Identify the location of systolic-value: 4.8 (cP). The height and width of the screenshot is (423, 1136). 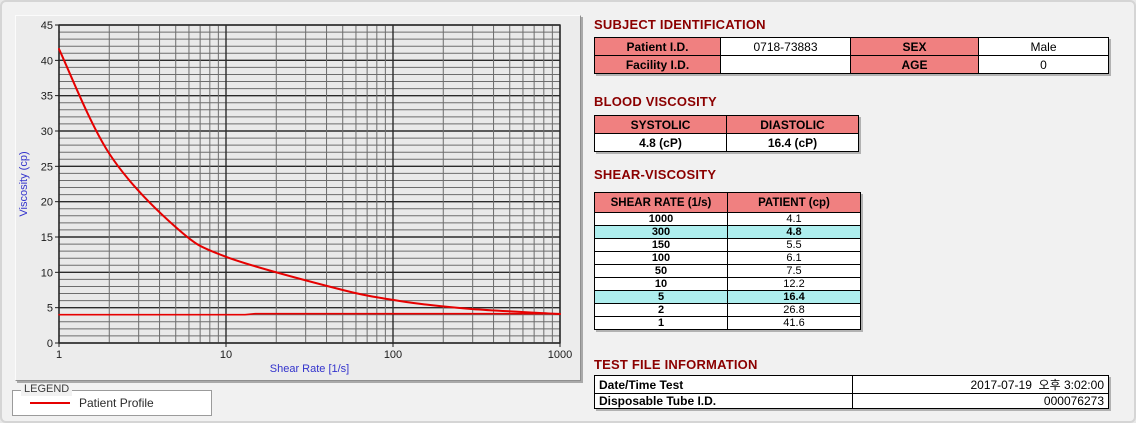
(660, 142).